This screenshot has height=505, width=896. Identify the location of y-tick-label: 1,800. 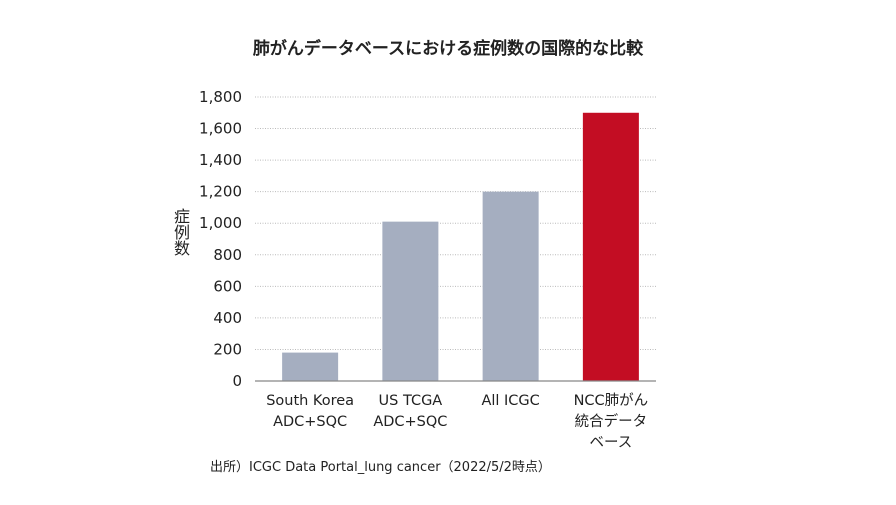
(220, 97).